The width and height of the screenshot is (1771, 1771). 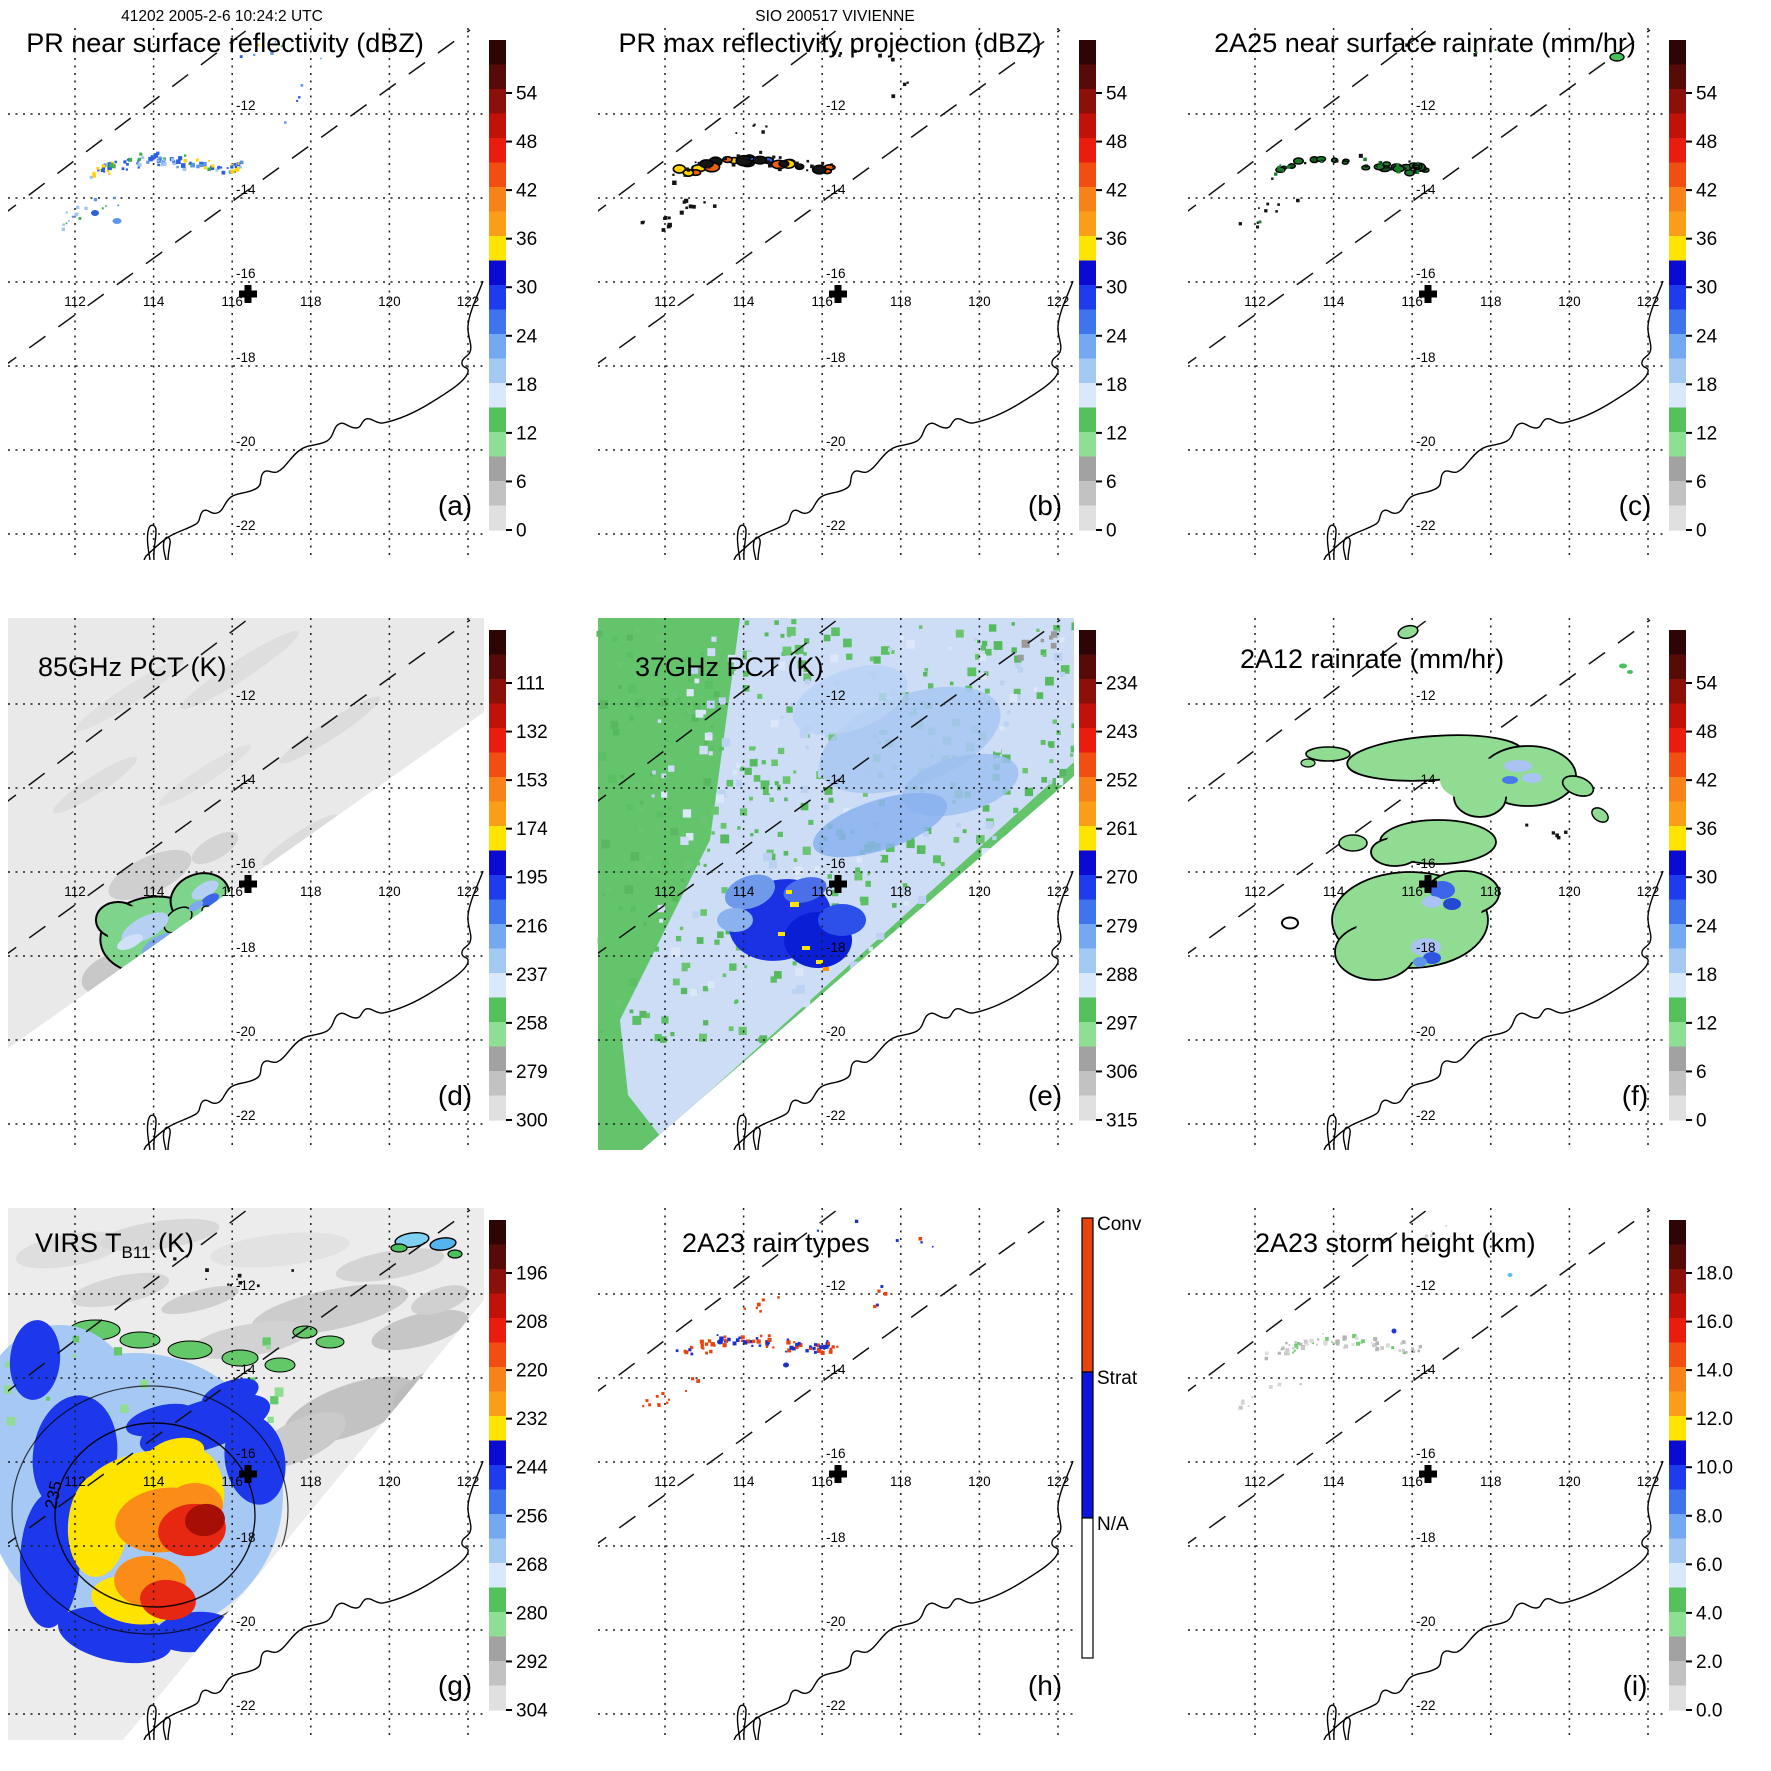 I want to click on colorbar-tick-label: 42, so click(x=1706, y=781).